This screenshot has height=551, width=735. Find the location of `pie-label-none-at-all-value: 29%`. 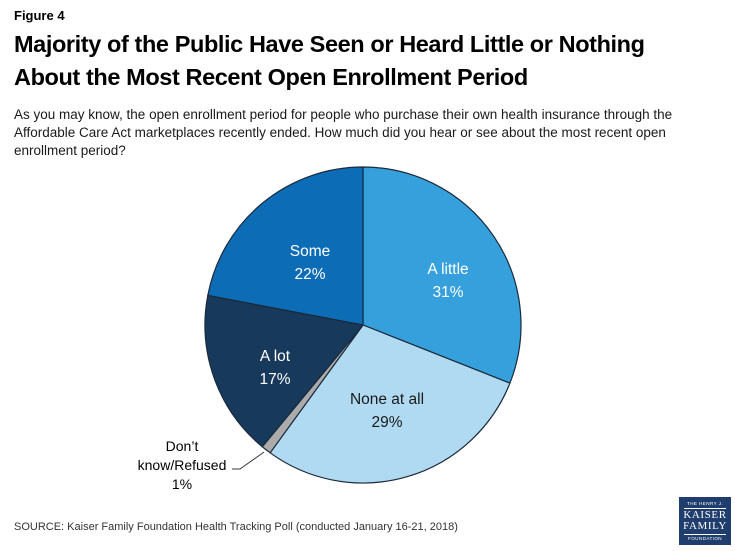

pie-label-none-at-all-value: 29% is located at coordinates (387, 422).